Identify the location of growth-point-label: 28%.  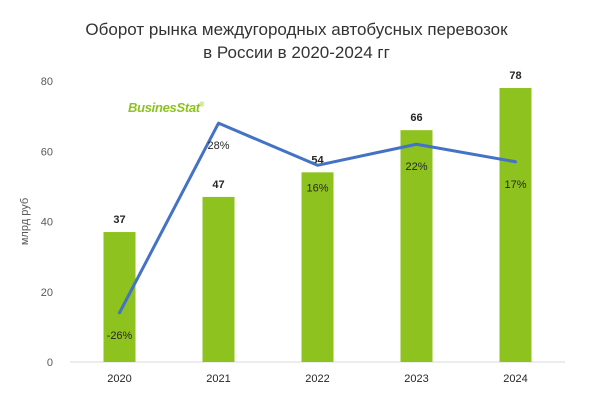
(218, 146).